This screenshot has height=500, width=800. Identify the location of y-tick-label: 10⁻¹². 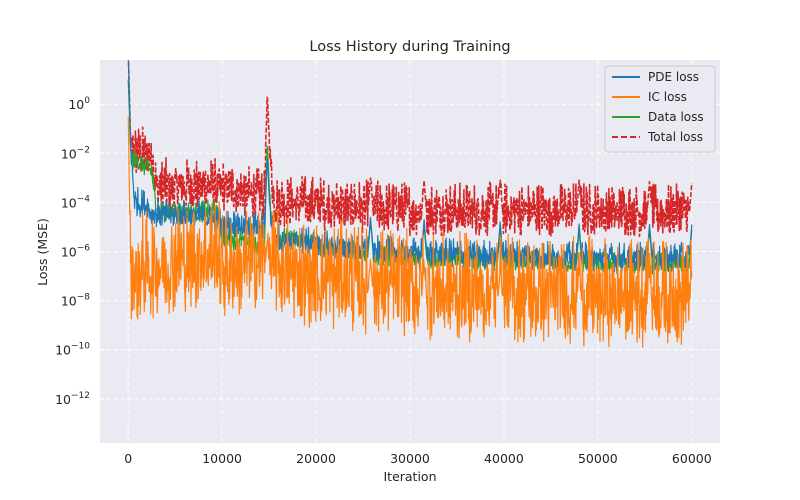
(72, 399).